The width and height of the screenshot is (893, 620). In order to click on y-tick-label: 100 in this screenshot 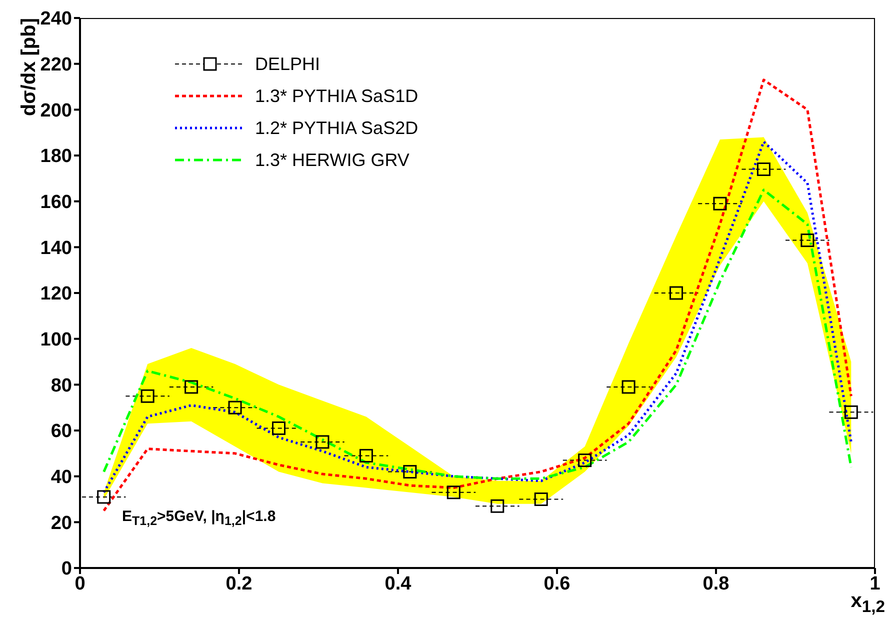, I will do `click(56, 340)`.